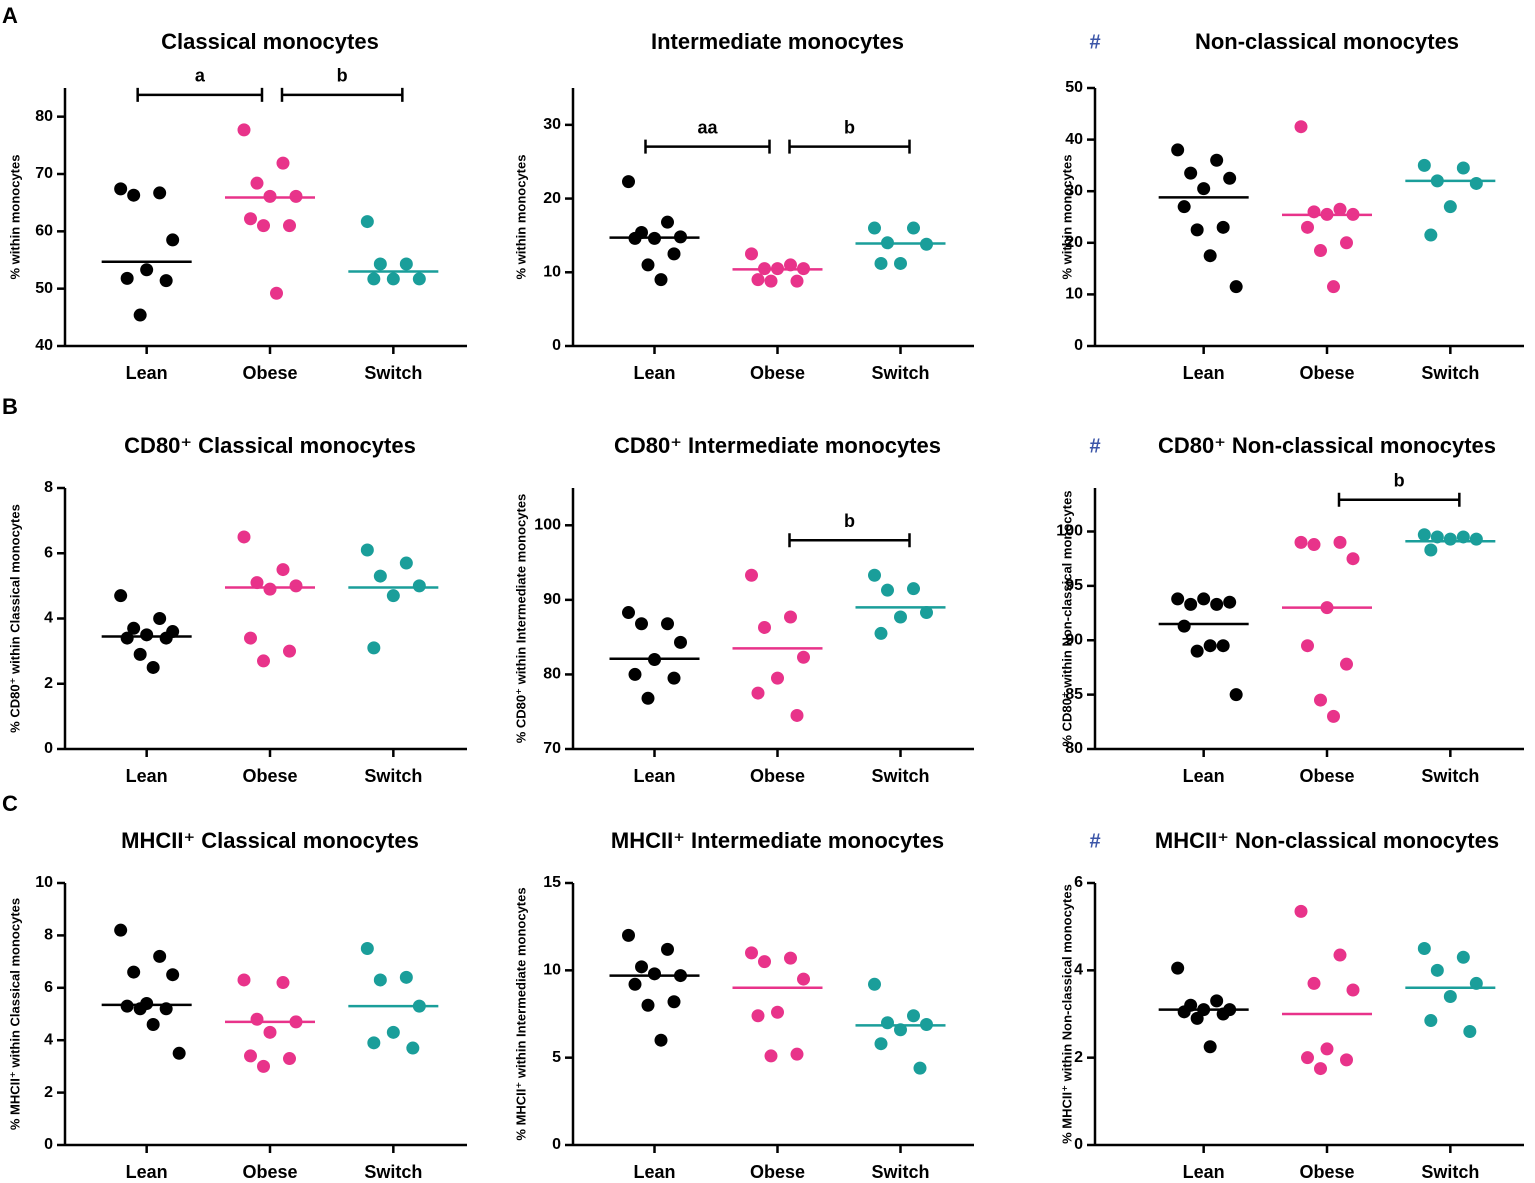  What do you see at coordinates (48, 487) in the screenshot?
I see `y-tick-label: 8` at bounding box center [48, 487].